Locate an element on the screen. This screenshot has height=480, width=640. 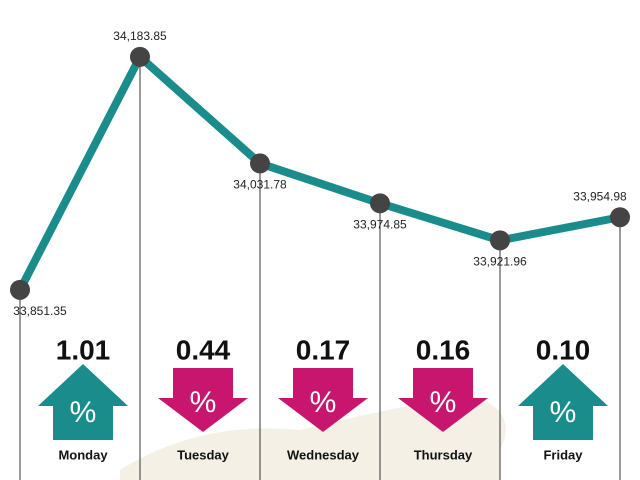
map-shape is located at coordinates (313, 437).